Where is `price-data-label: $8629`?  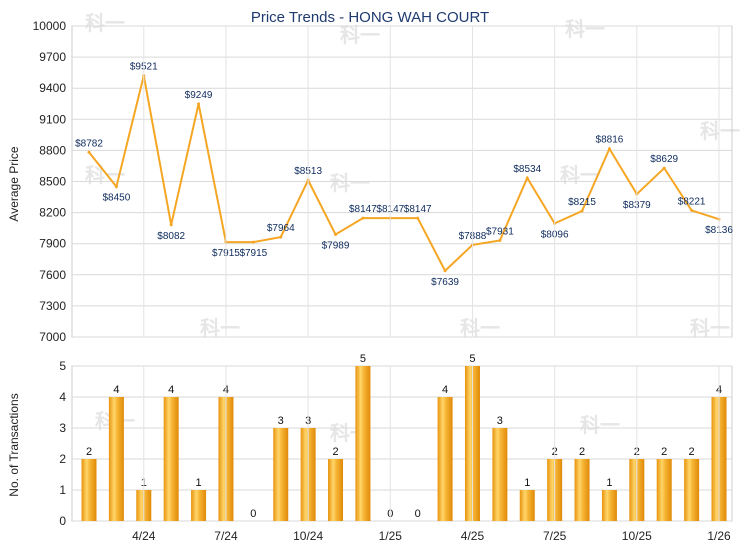
price-data-label: $8629 is located at coordinates (664, 159).